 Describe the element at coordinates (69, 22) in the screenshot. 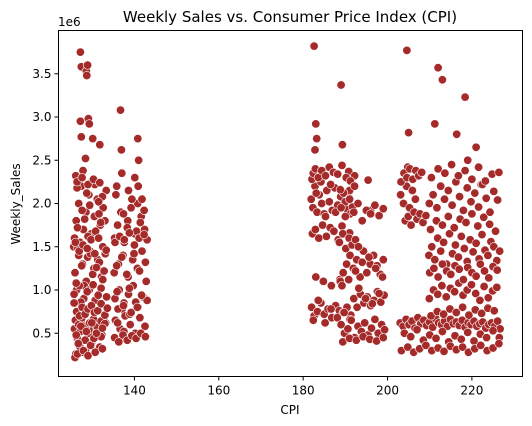

I see `y-offset-label: 1e6` at that location.